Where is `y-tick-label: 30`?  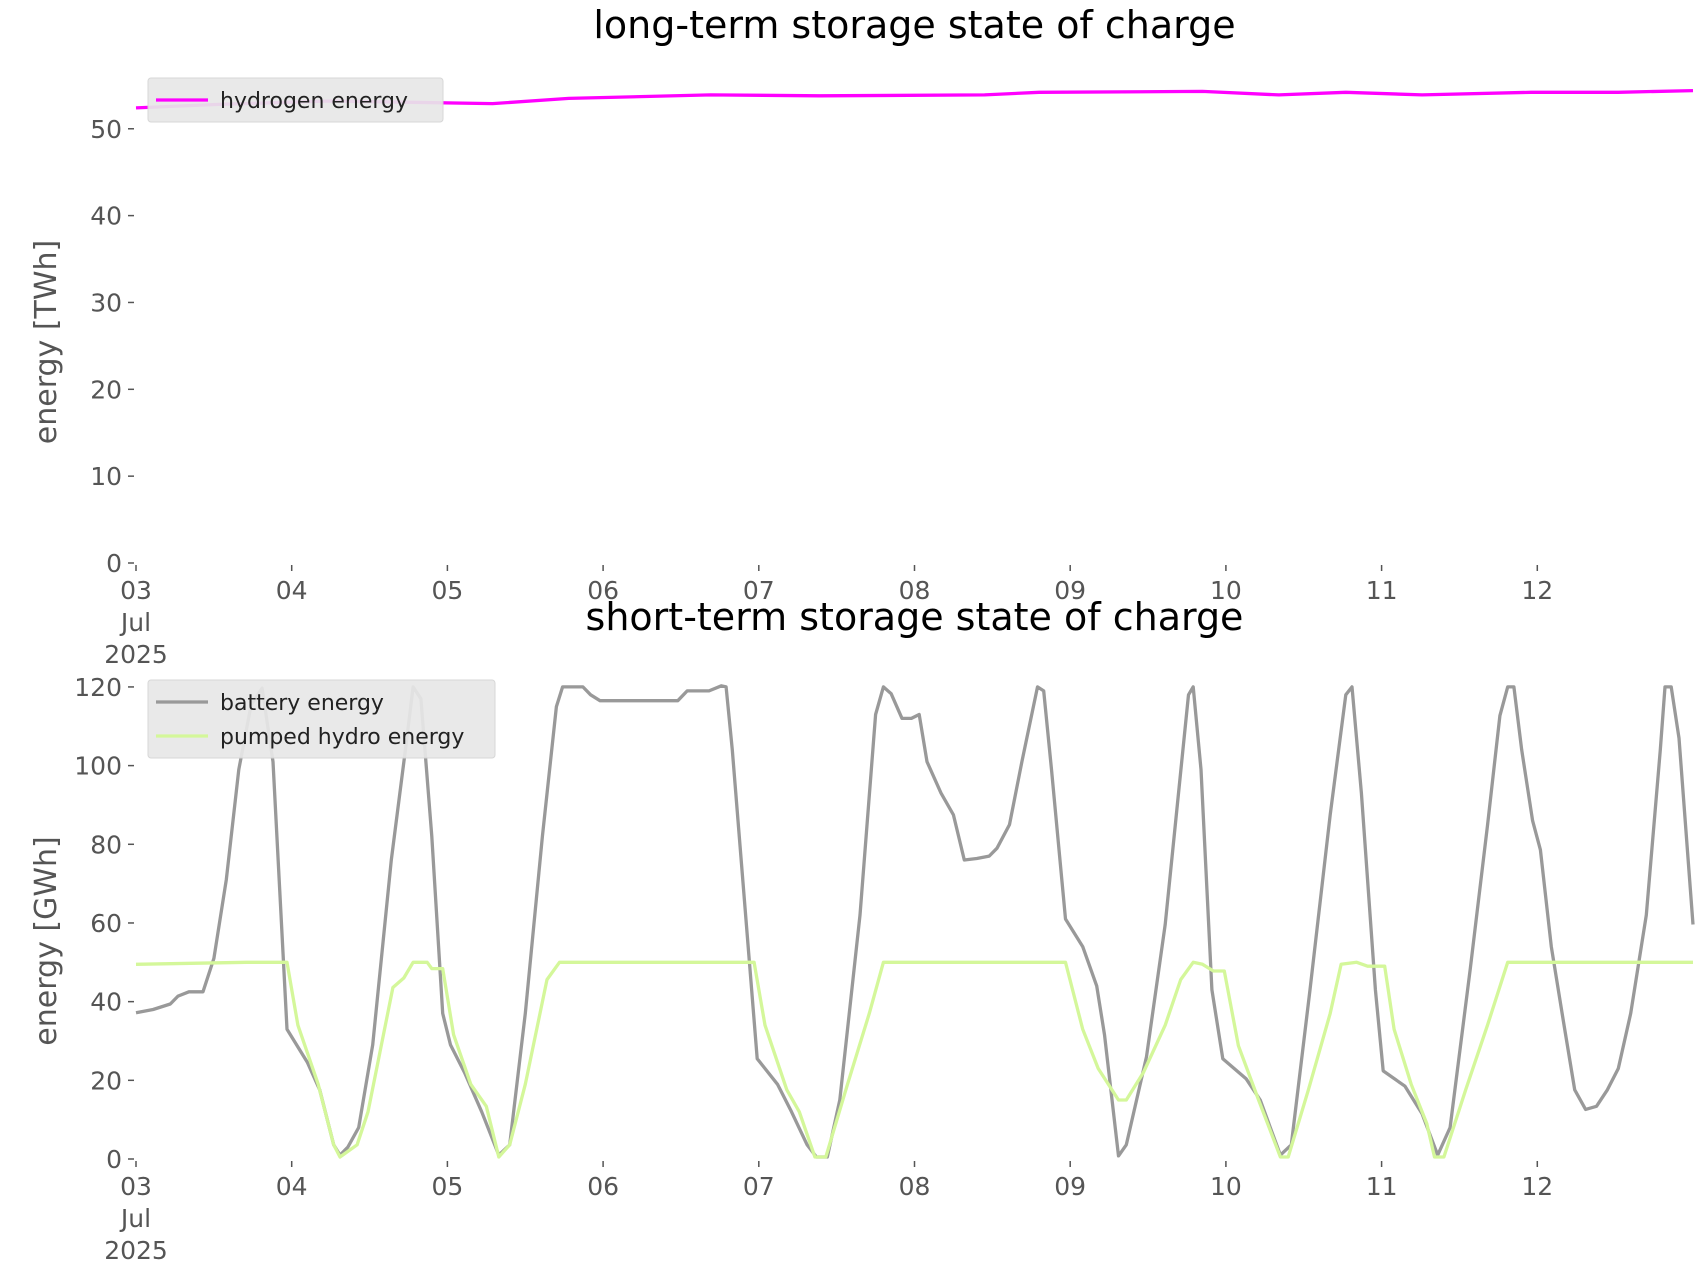 y-tick-label: 30 is located at coordinates (106, 302).